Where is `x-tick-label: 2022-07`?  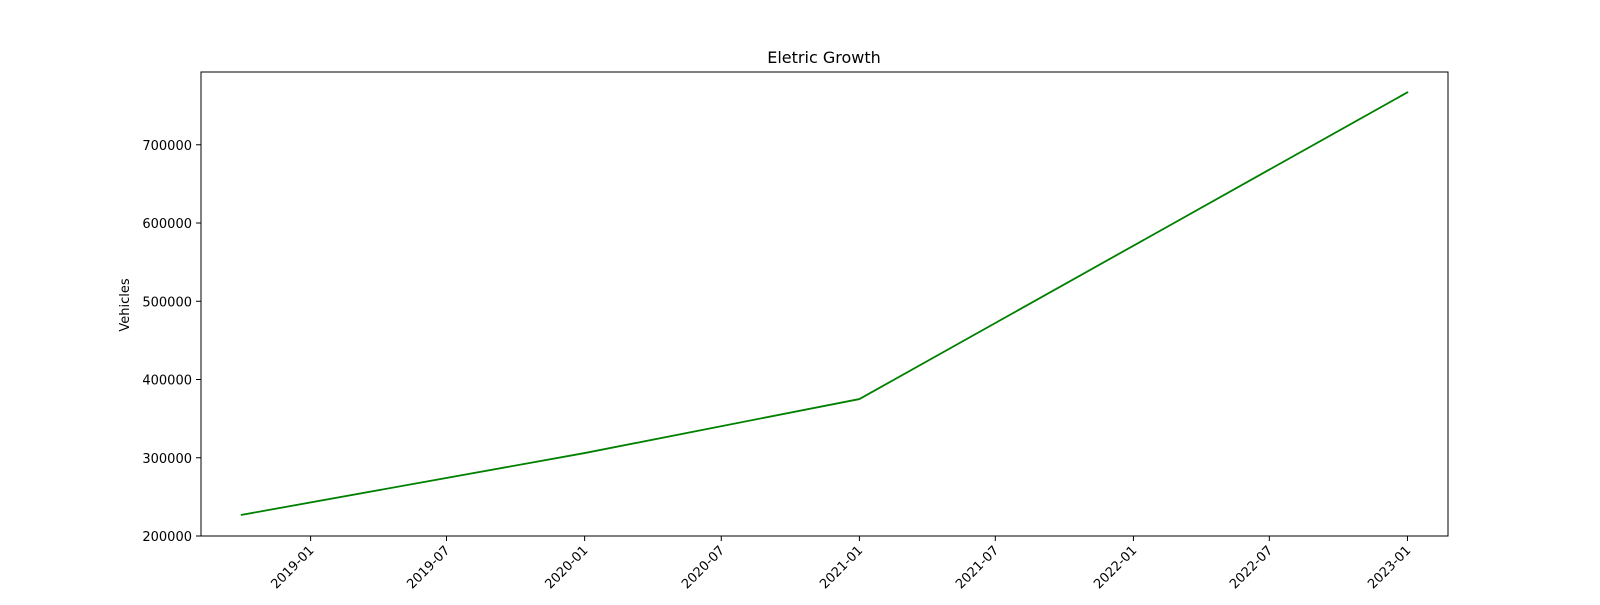 x-tick-label: 2022-07 is located at coordinates (1251, 567).